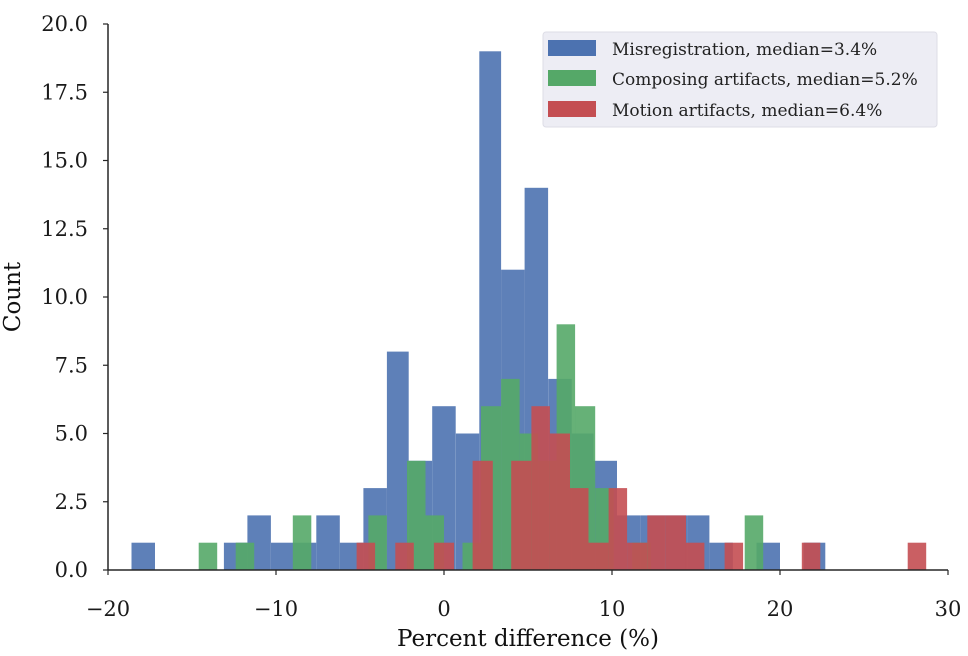  I want to click on y-ticks: 0.0 2.5 5.0 7.5 10.0 12.5 15.0 17.5 20.0, so click(74, 297).